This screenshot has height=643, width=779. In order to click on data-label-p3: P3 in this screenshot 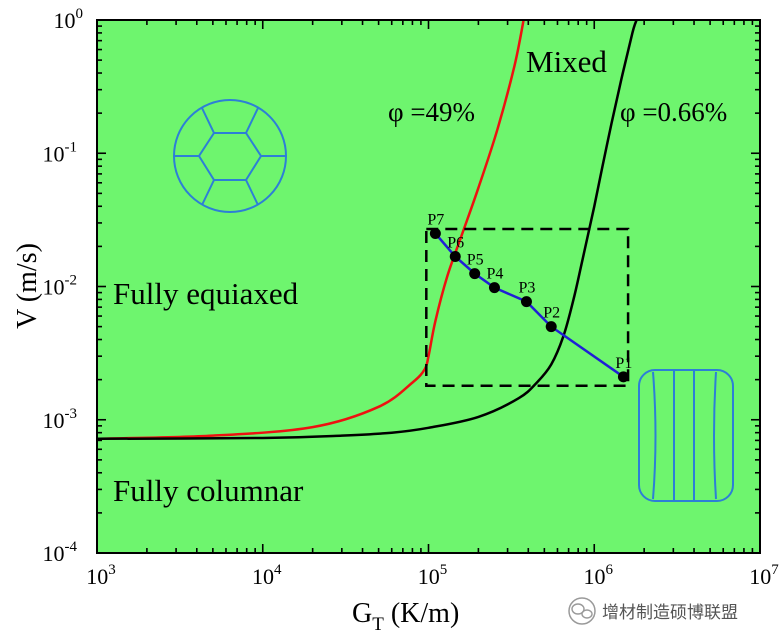, I will do `click(526, 288)`.